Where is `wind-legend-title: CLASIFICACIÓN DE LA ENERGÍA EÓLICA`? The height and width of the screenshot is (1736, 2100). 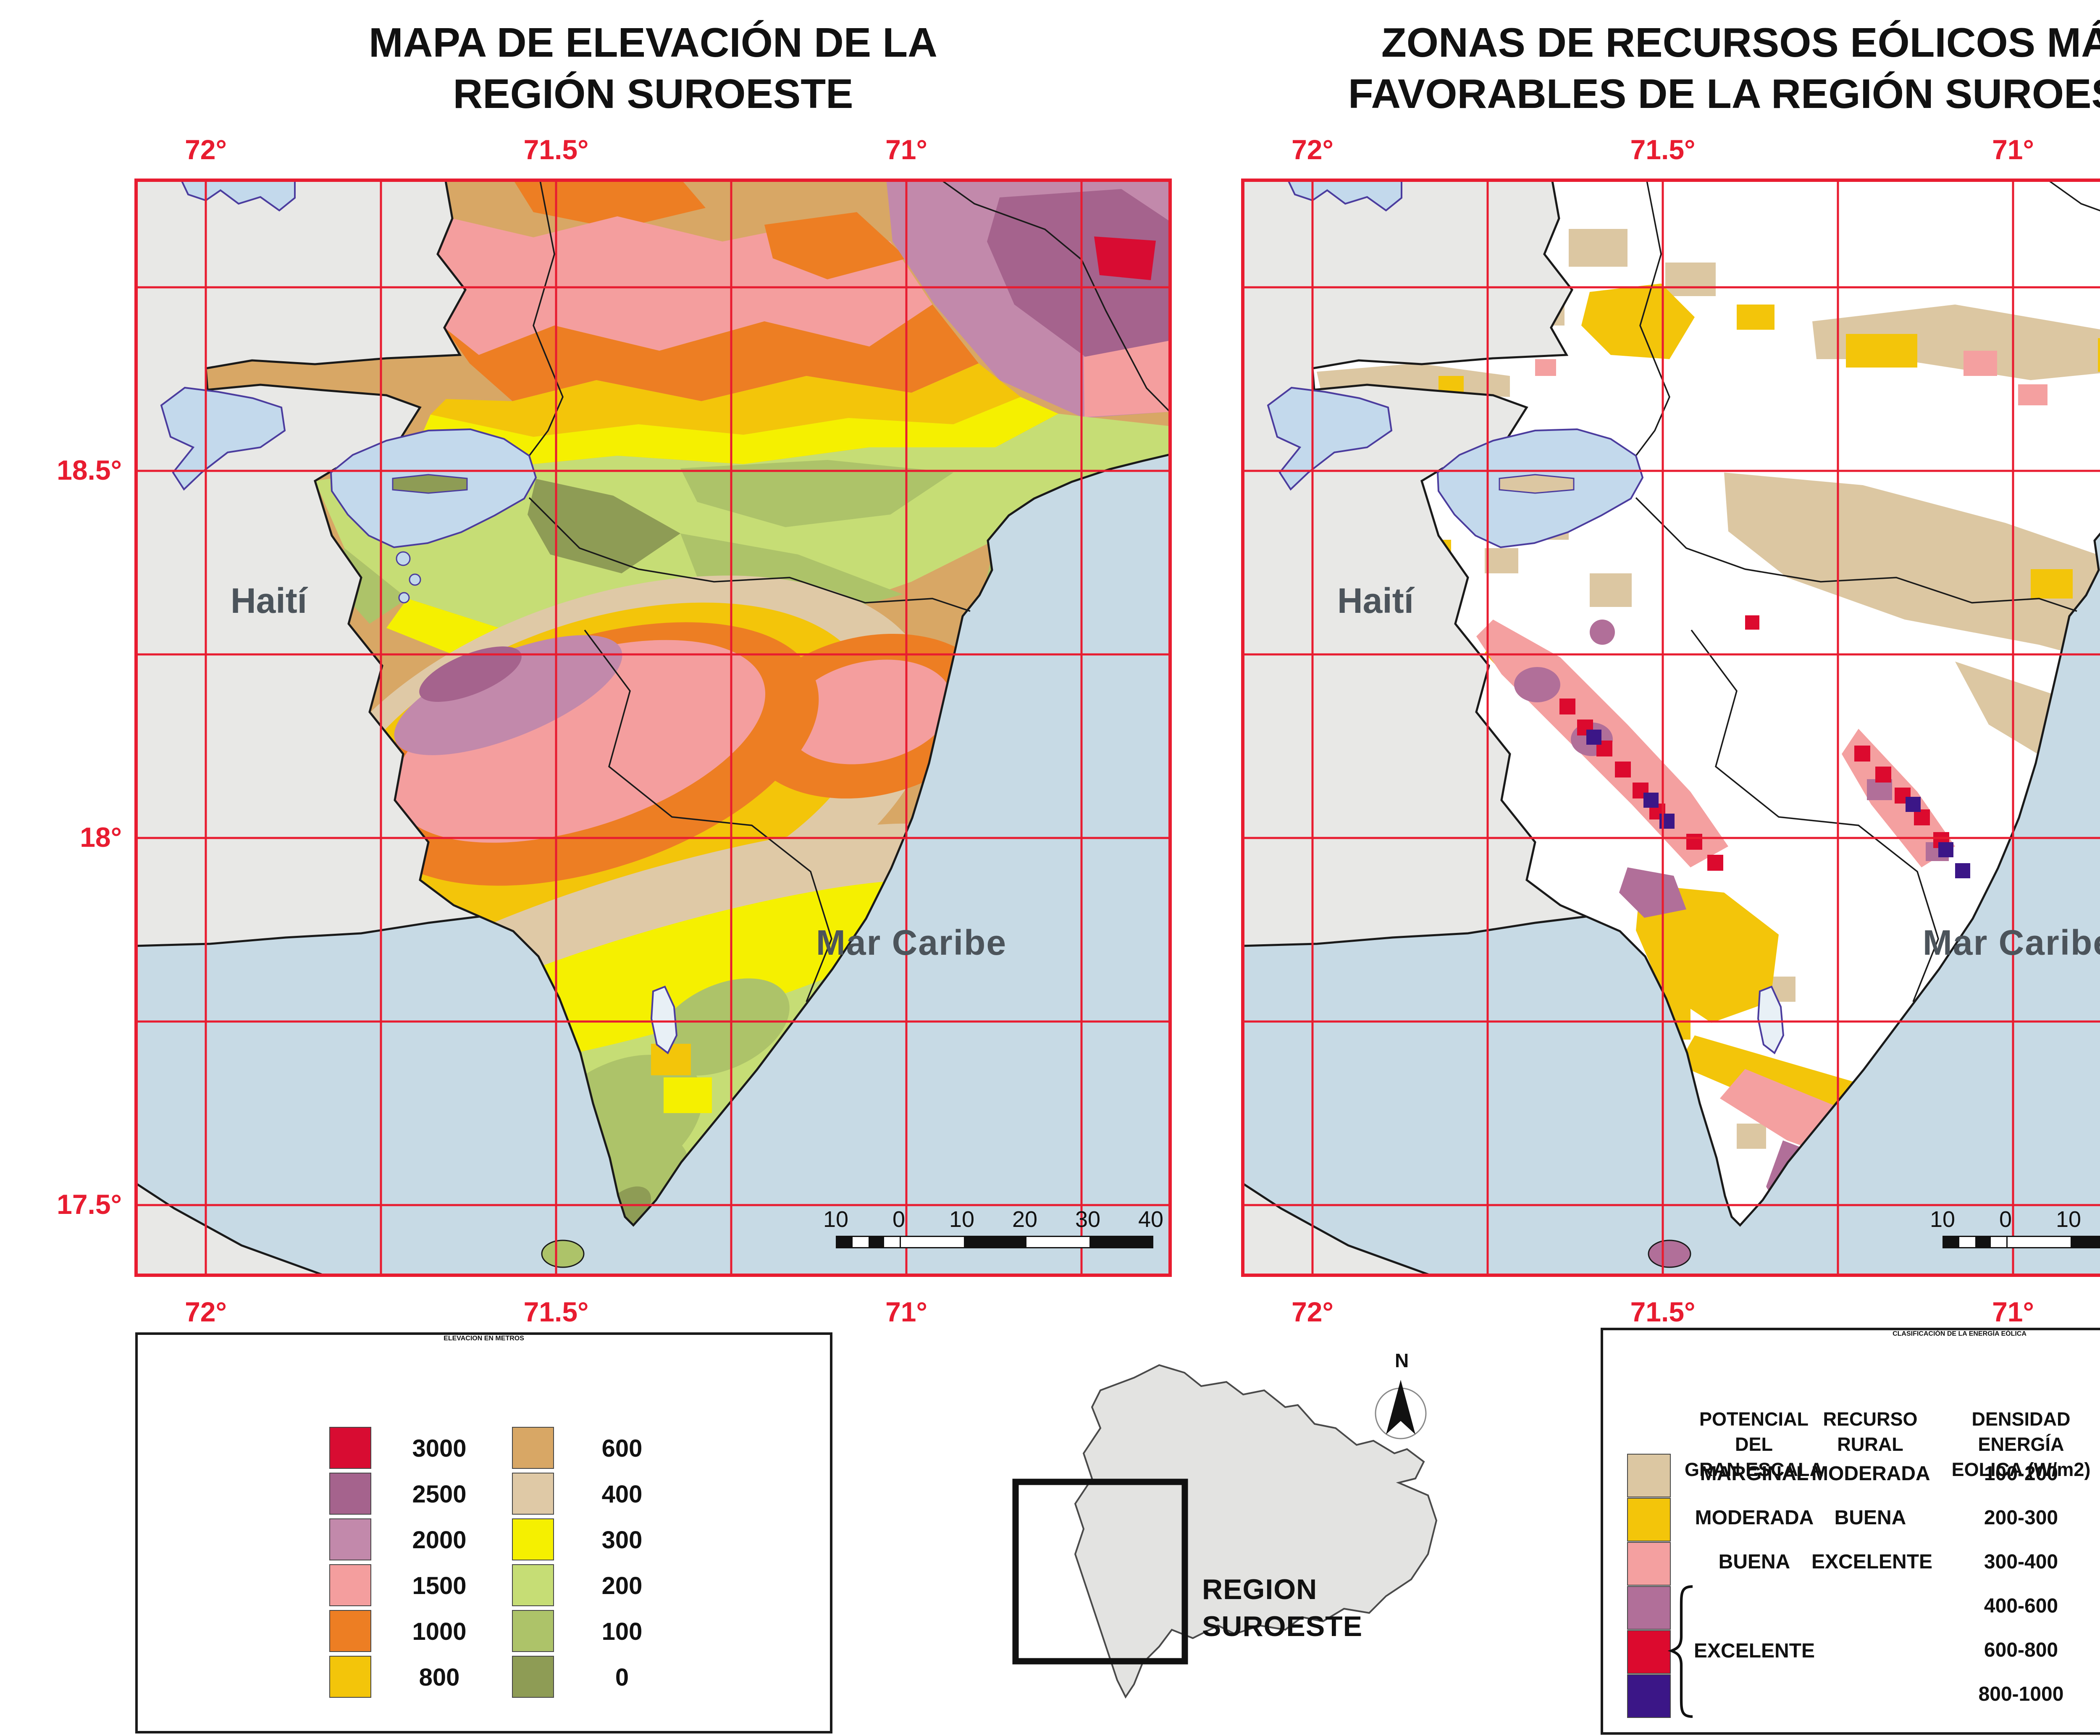
wind-legend-title: CLASIFICACIÓN DE LA ENERGÍA EÓLICA is located at coordinates (1959, 1333).